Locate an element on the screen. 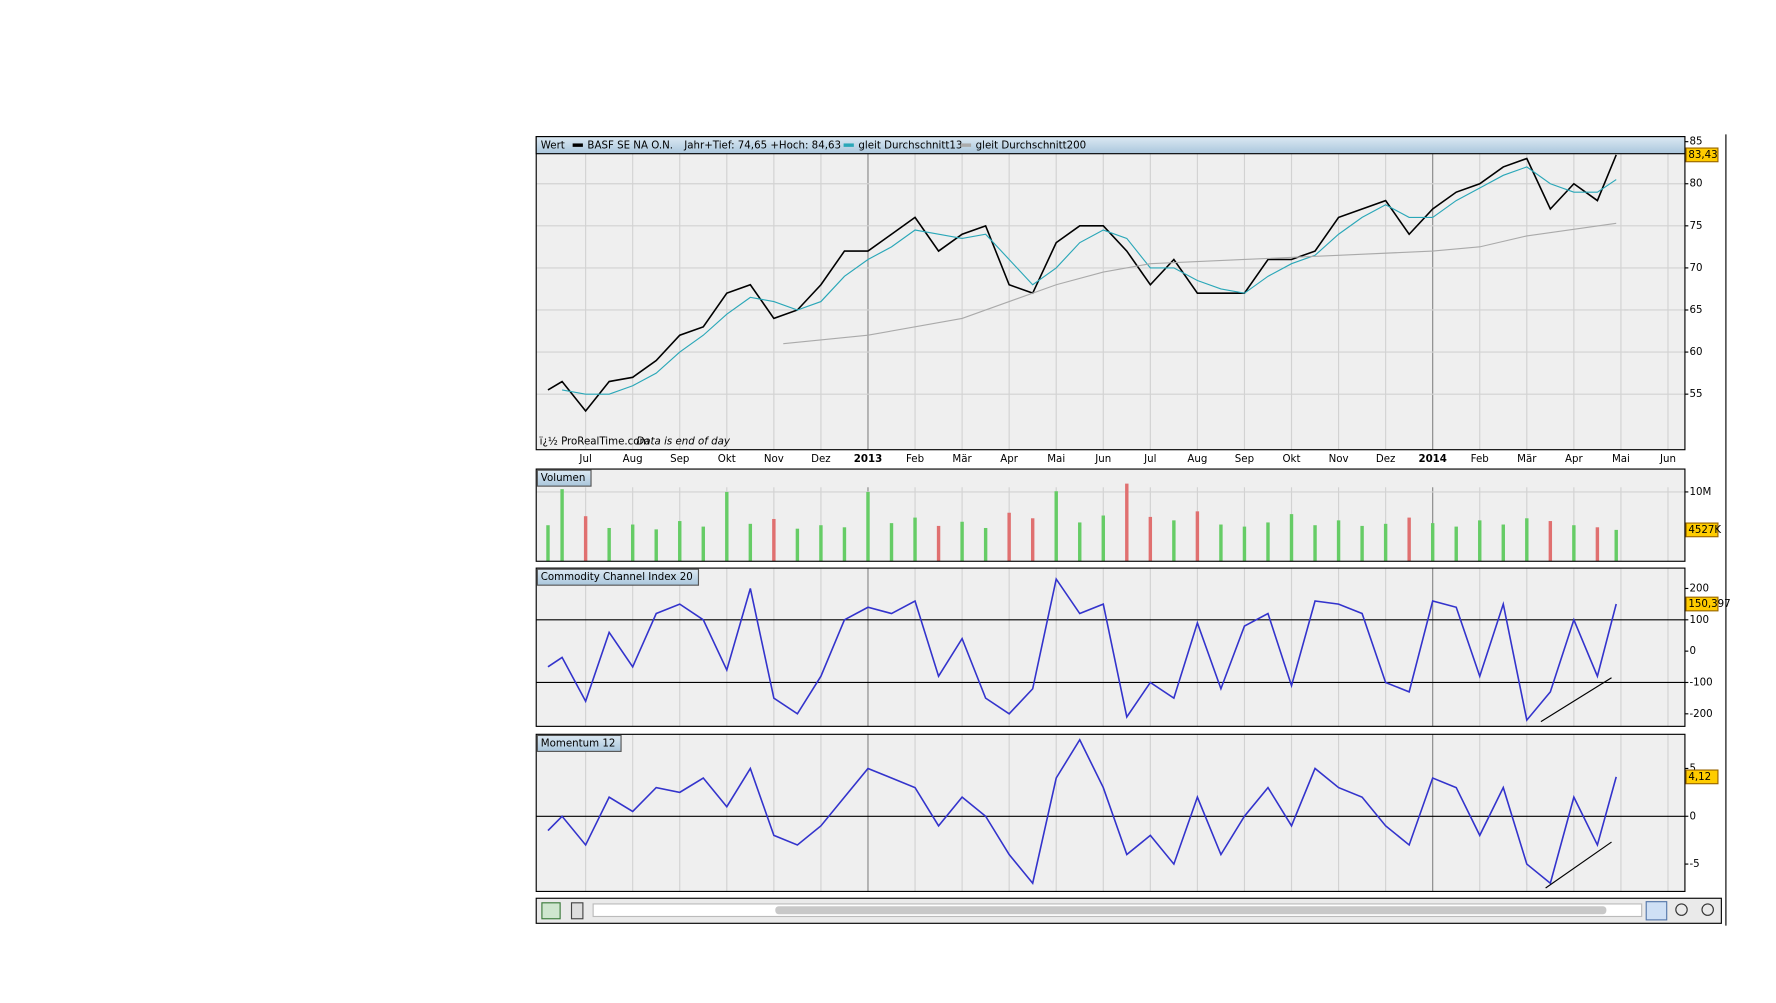  legend-label: gleit Durchschnitt13 is located at coordinates (910, 146).